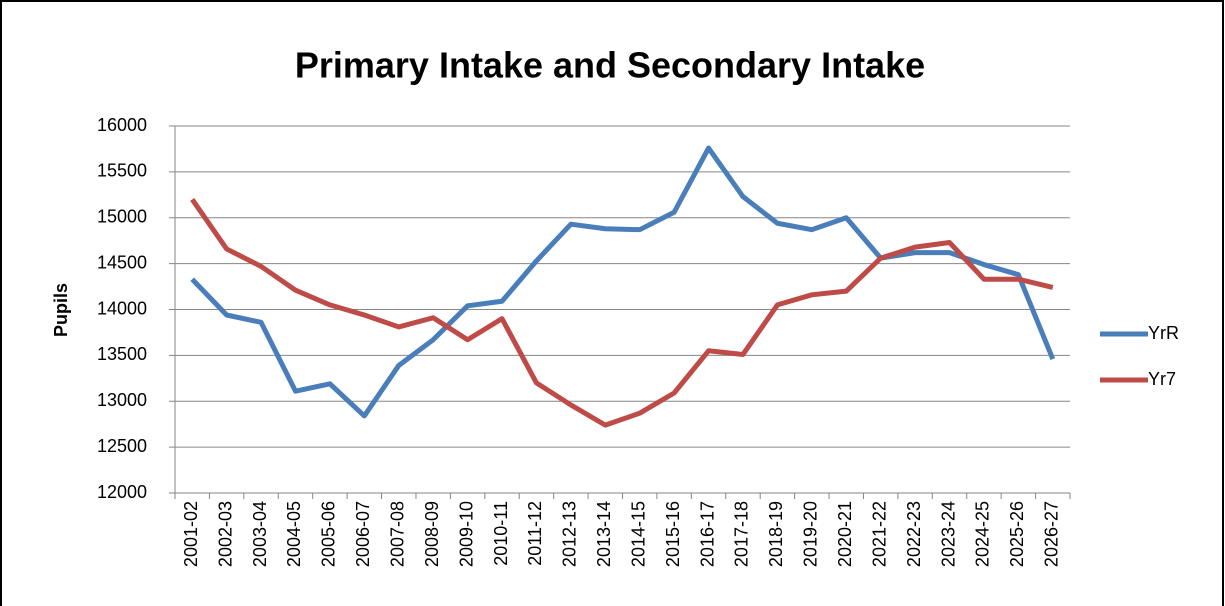 Image resolution: width=1225 pixels, height=606 pixels. What do you see at coordinates (260, 534) in the screenshot?
I see `x-tick-label: 2003-04` at bounding box center [260, 534].